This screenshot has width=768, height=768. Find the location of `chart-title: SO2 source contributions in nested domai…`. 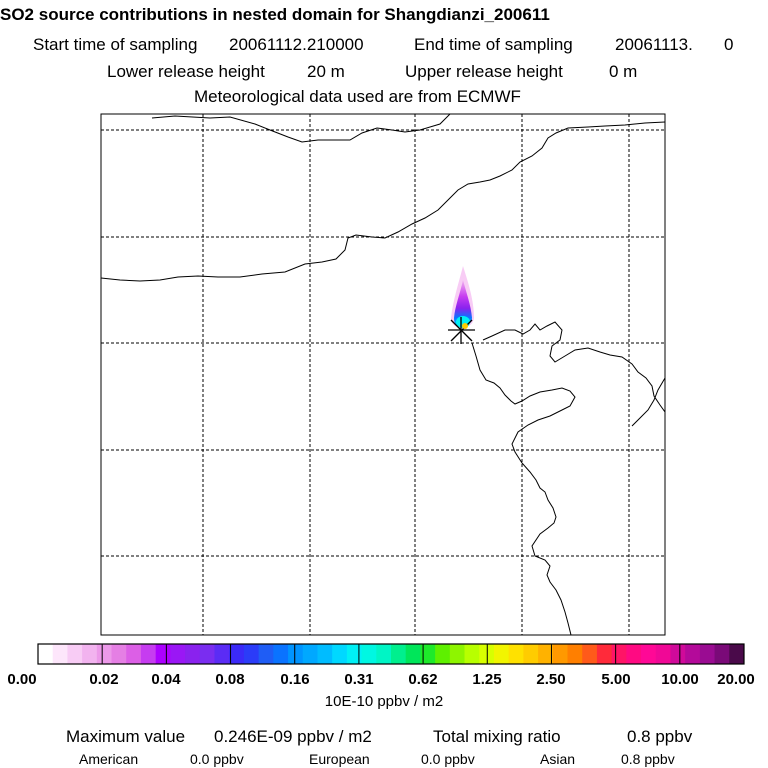

chart-title: SO2 source contributions in nested domai… is located at coordinates (275, 14).